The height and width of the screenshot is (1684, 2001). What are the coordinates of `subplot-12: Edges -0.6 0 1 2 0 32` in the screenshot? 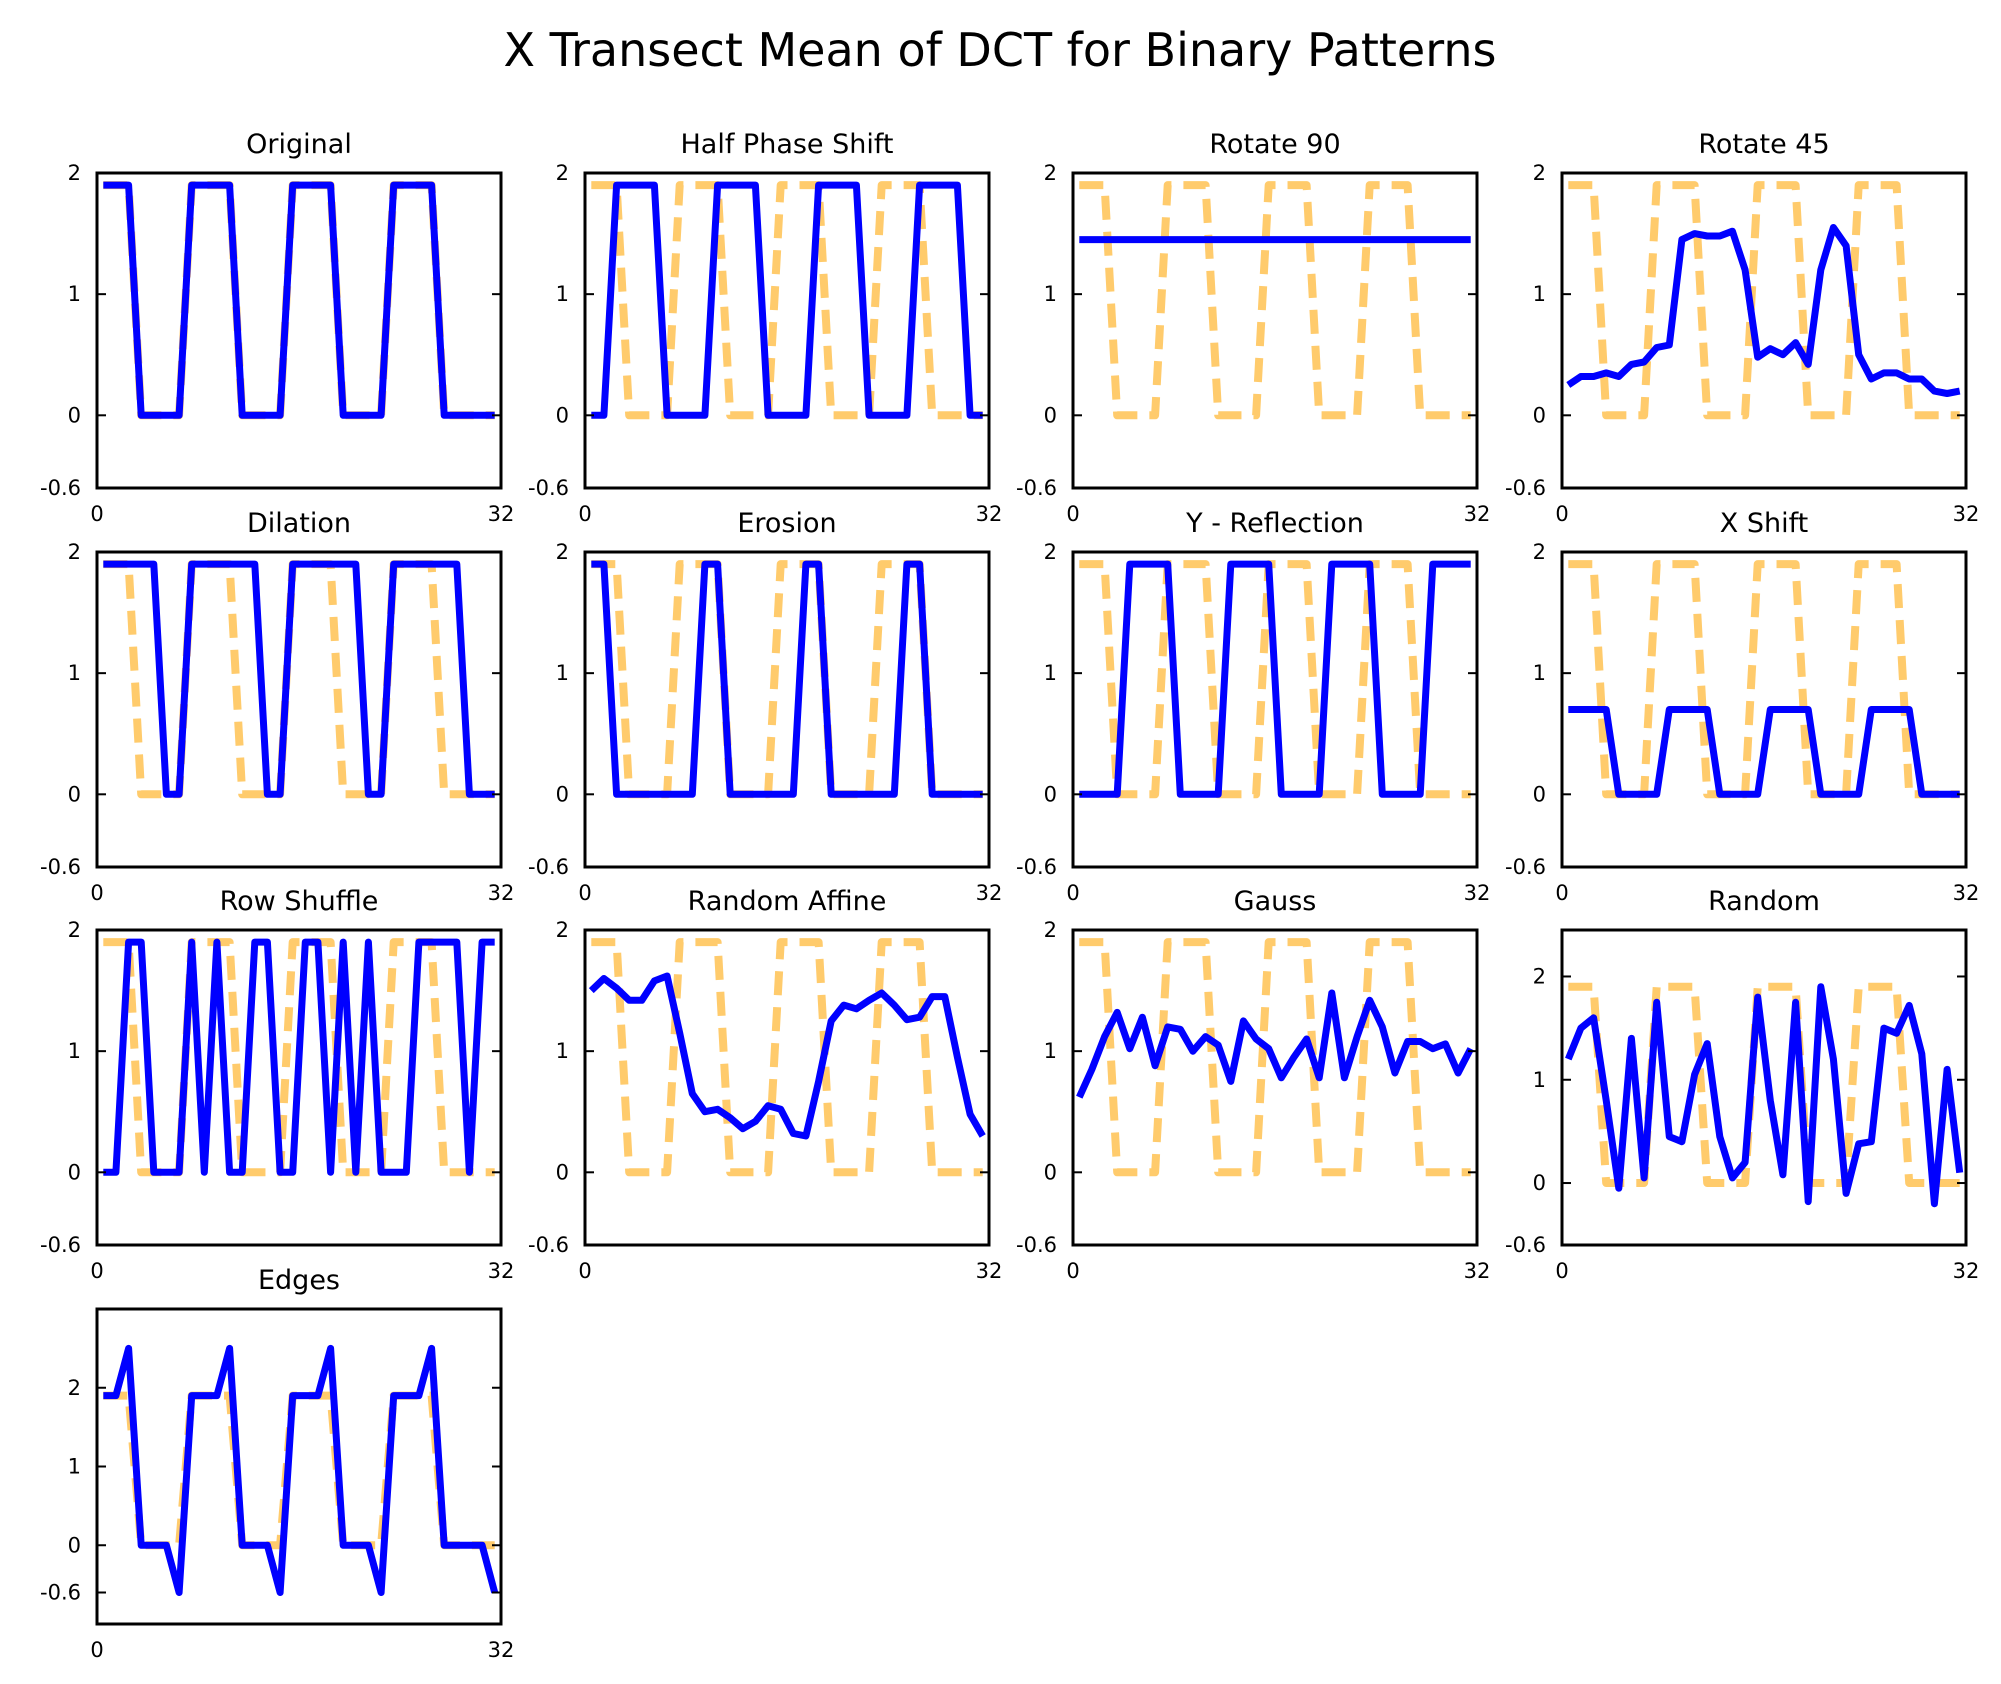 It's located at (277, 1463).